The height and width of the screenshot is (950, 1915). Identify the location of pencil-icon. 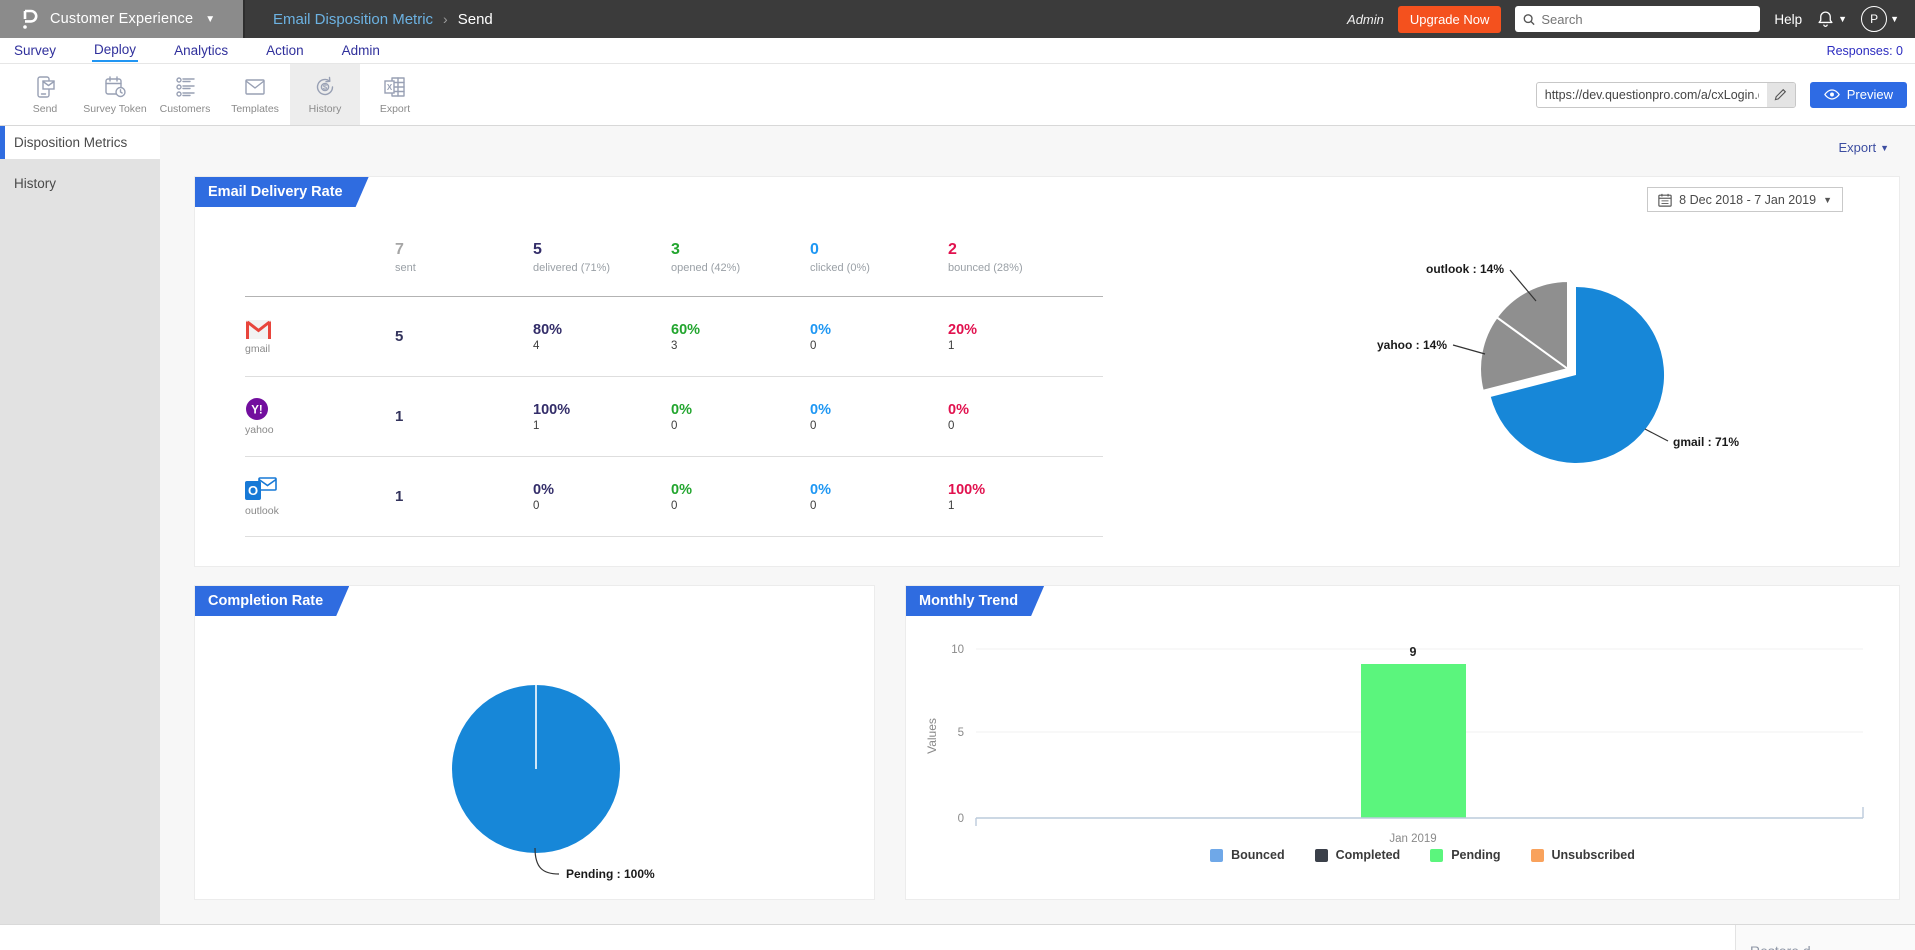
(1780, 94).